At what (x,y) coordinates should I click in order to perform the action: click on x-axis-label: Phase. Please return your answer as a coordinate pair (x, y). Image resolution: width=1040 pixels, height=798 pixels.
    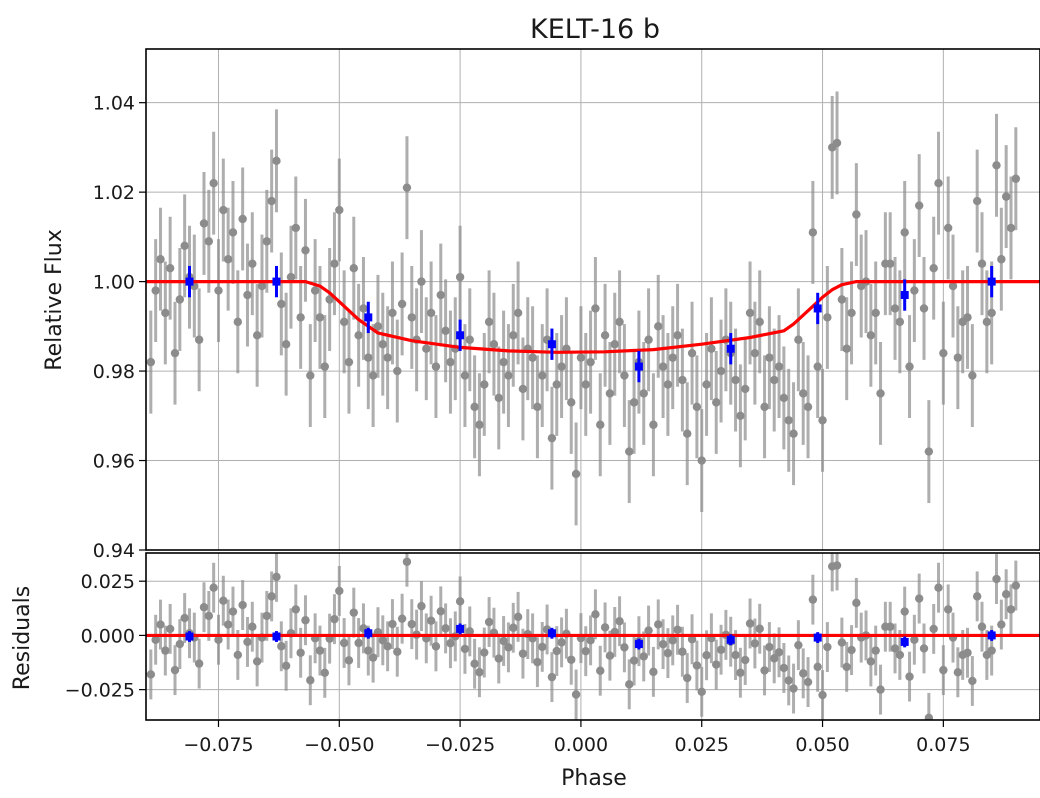
    Looking at the image, I should click on (594, 778).